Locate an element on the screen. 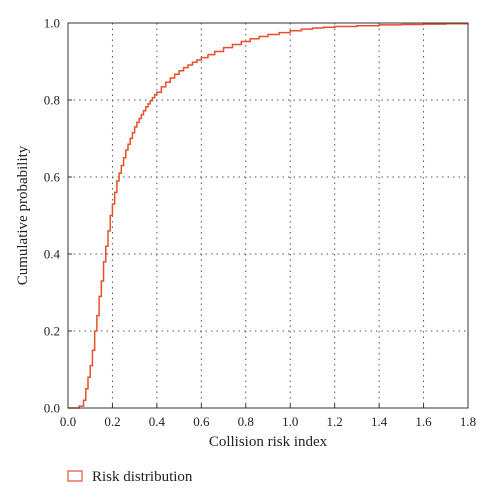 Image resolution: width=495 pixels, height=500 pixels. x-tick-label: 1.6 is located at coordinates (423, 421).